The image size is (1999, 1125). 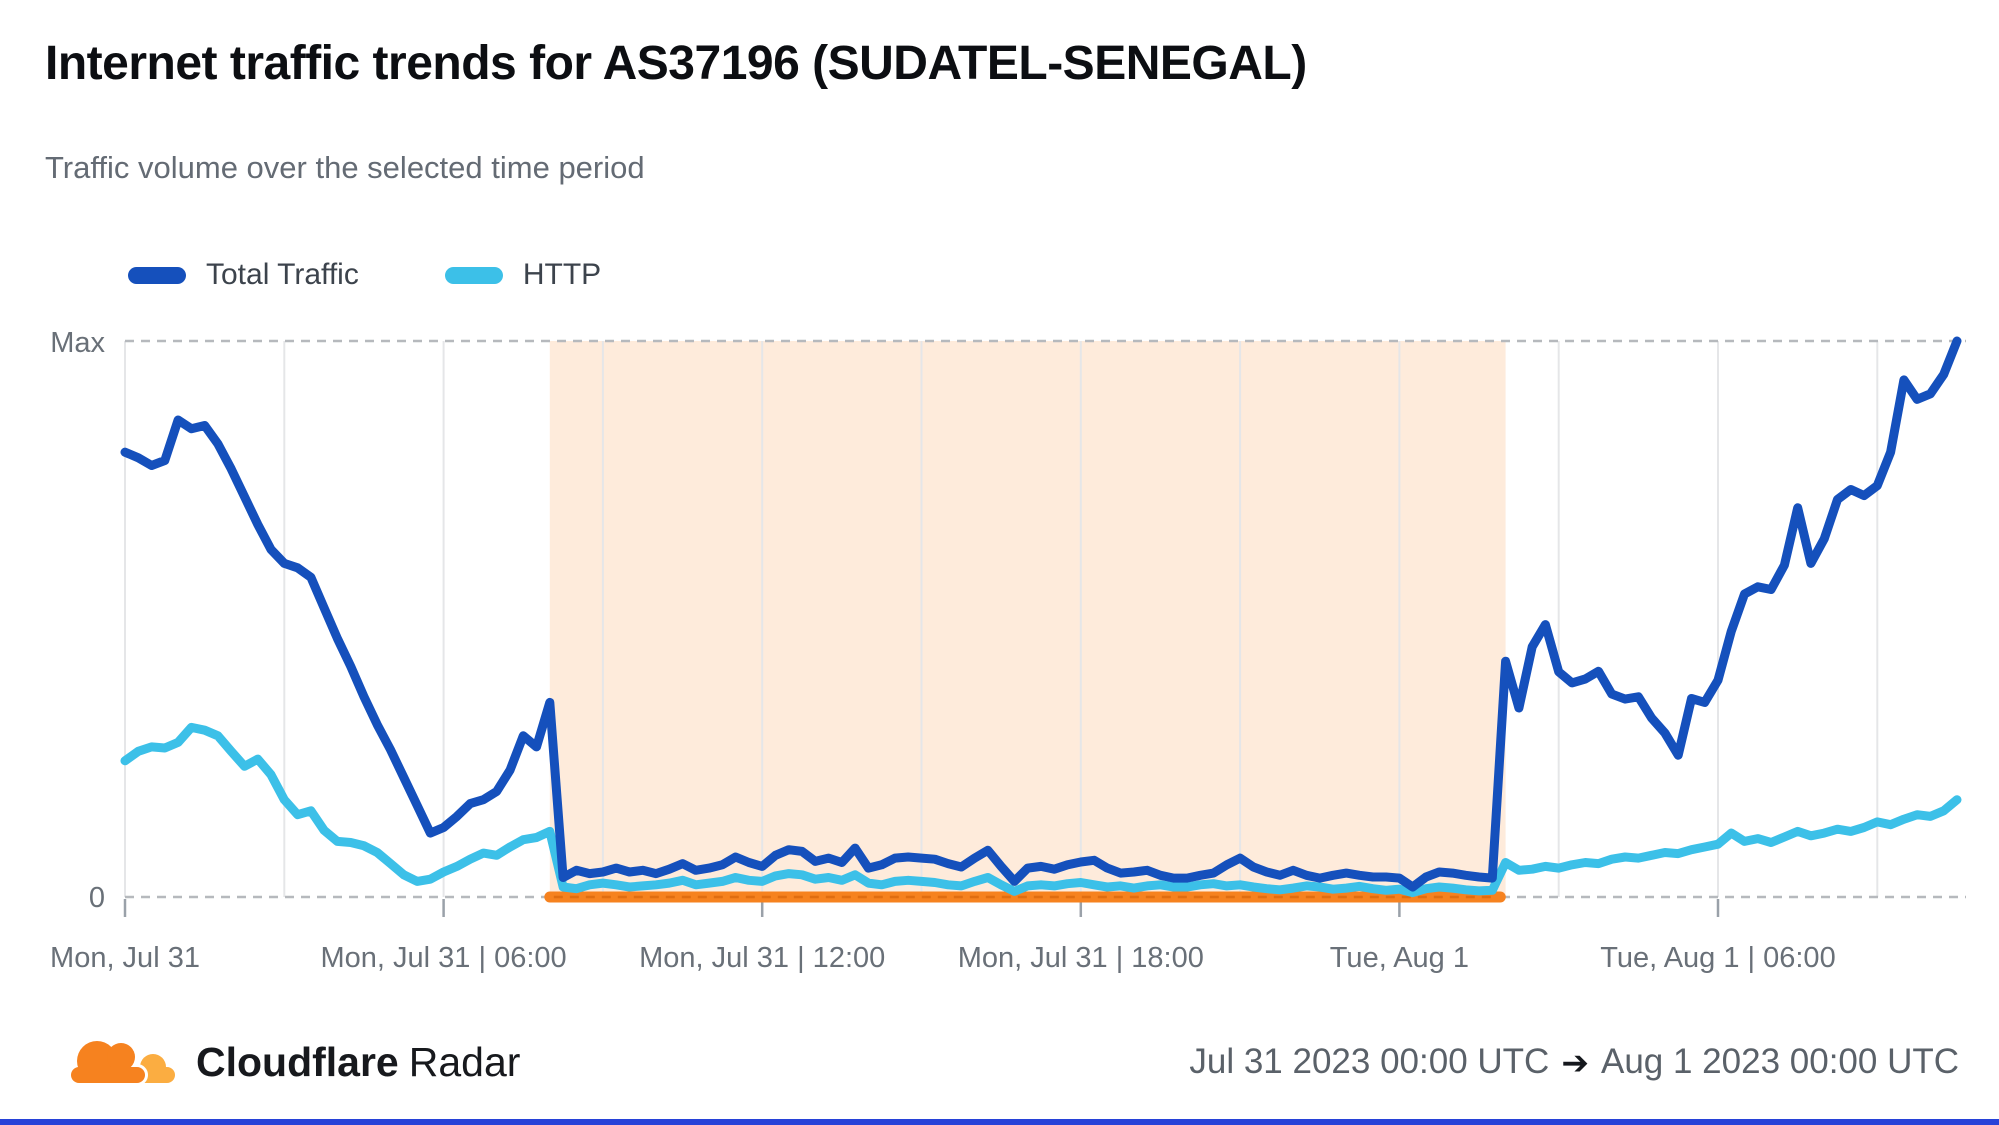 What do you see at coordinates (762, 958) in the screenshot?
I see `x-axis-label-2: Mon, Jul 31 | 12:00` at bounding box center [762, 958].